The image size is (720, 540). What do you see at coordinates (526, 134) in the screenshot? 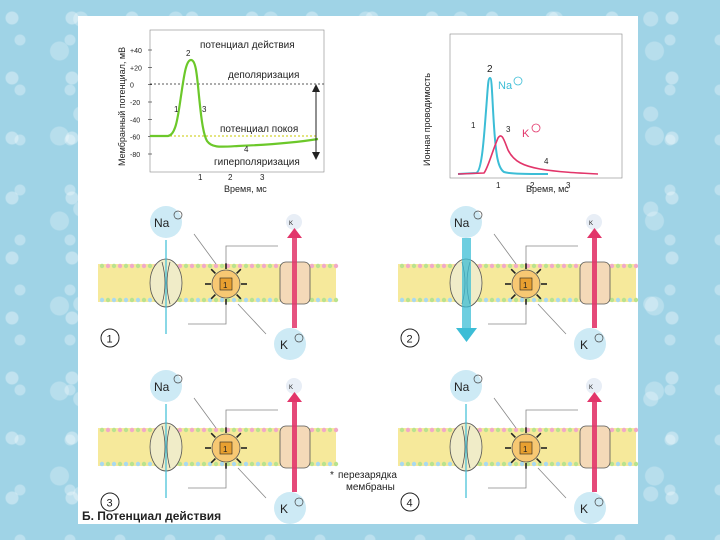
I see `k-curve-label: K` at bounding box center [526, 134].